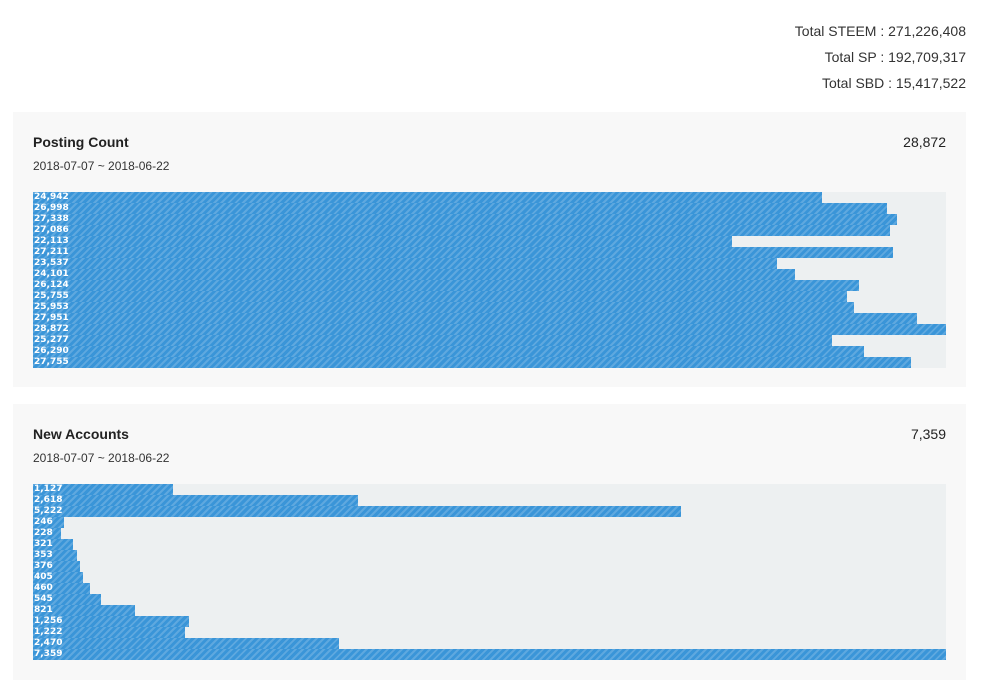 This screenshot has width=985, height=689. I want to click on bar-value-label: 24,101, so click(51, 274).